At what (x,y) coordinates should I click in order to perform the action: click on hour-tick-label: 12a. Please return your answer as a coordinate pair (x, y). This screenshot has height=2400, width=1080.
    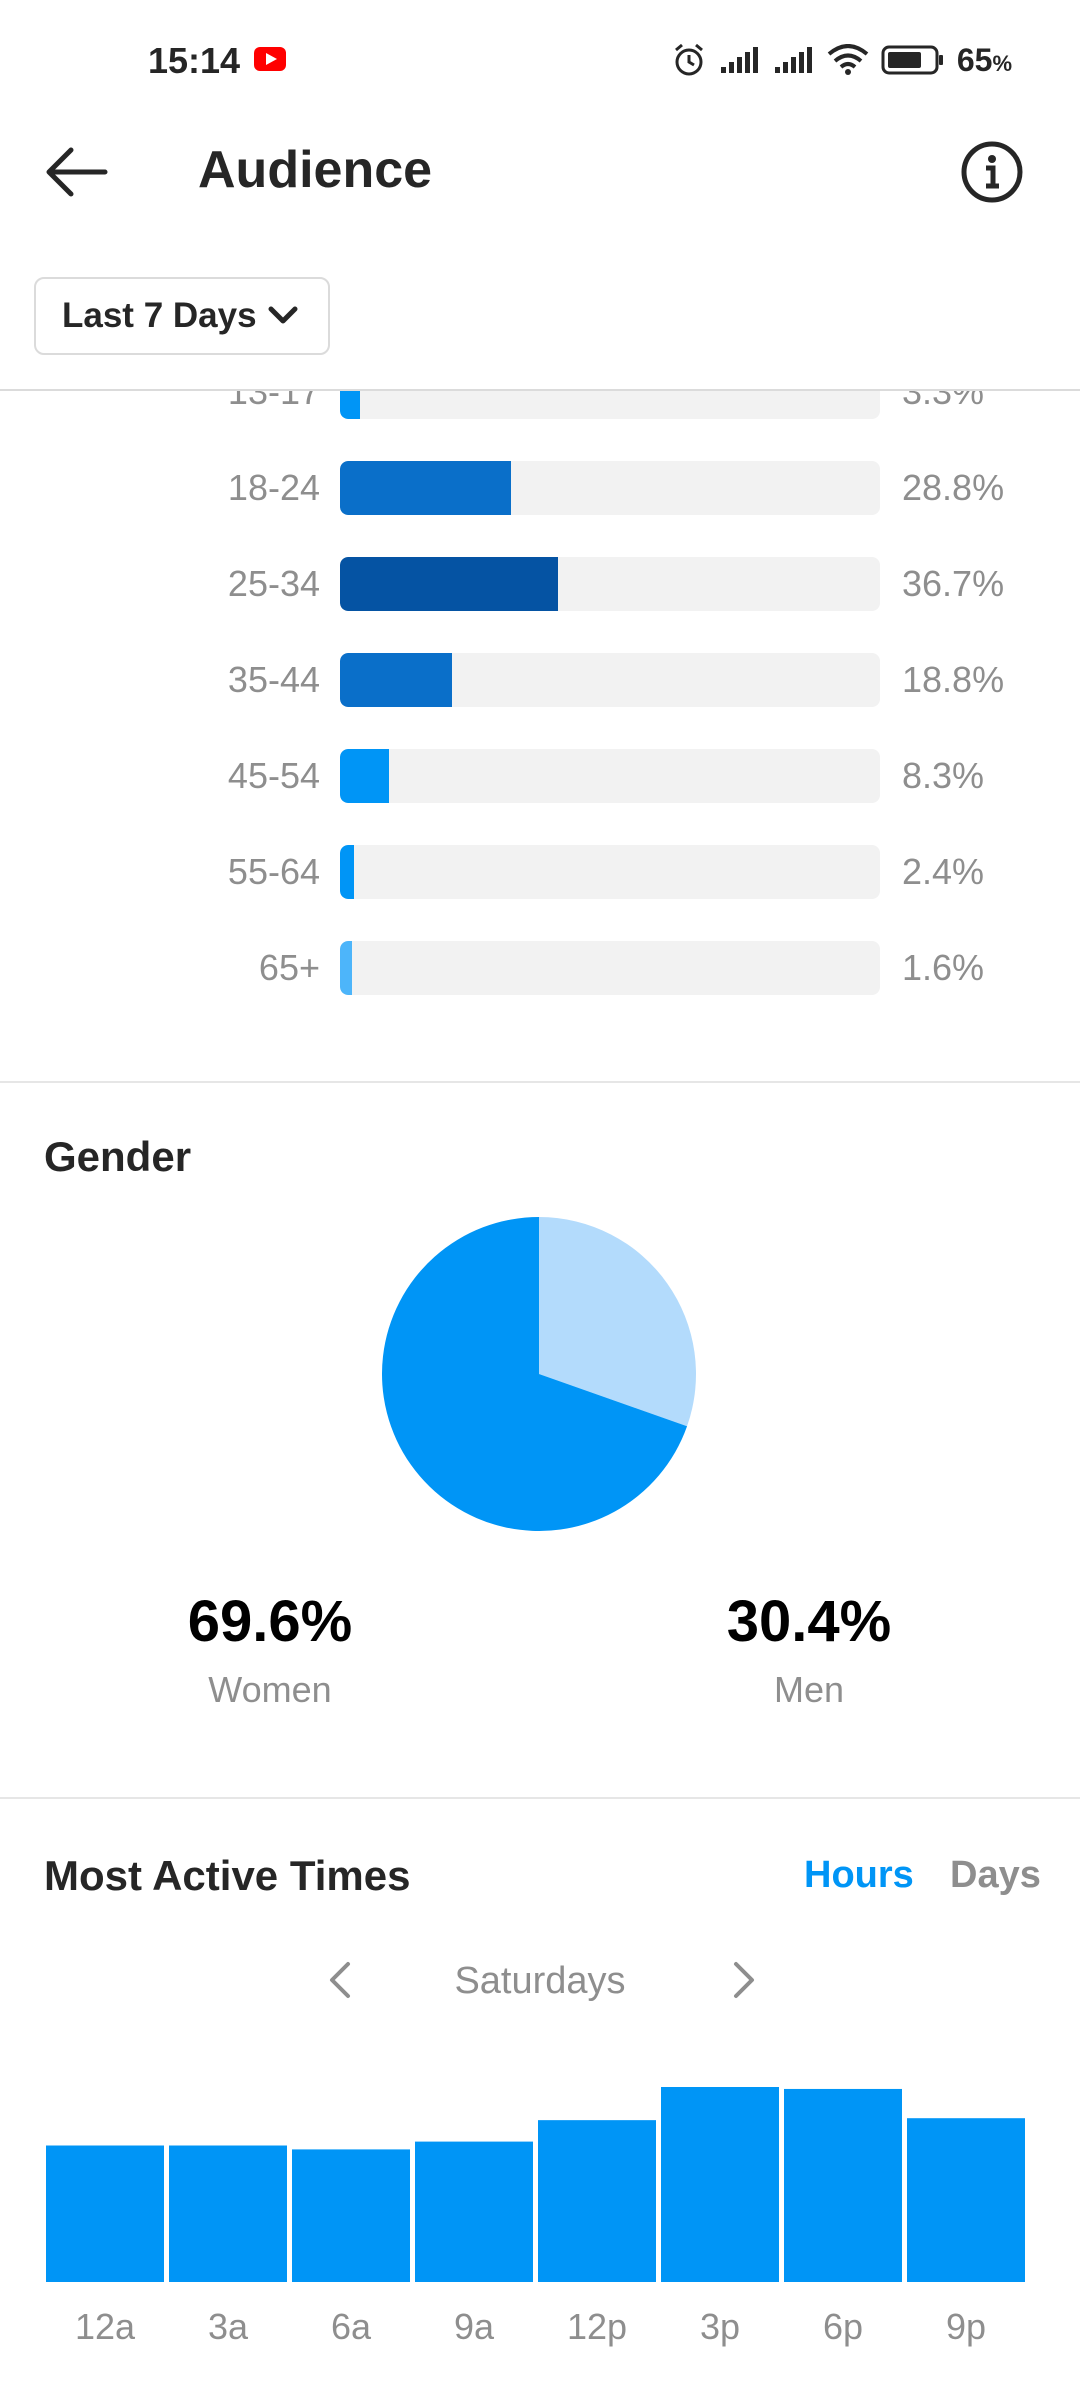
    Looking at the image, I should click on (105, 2326).